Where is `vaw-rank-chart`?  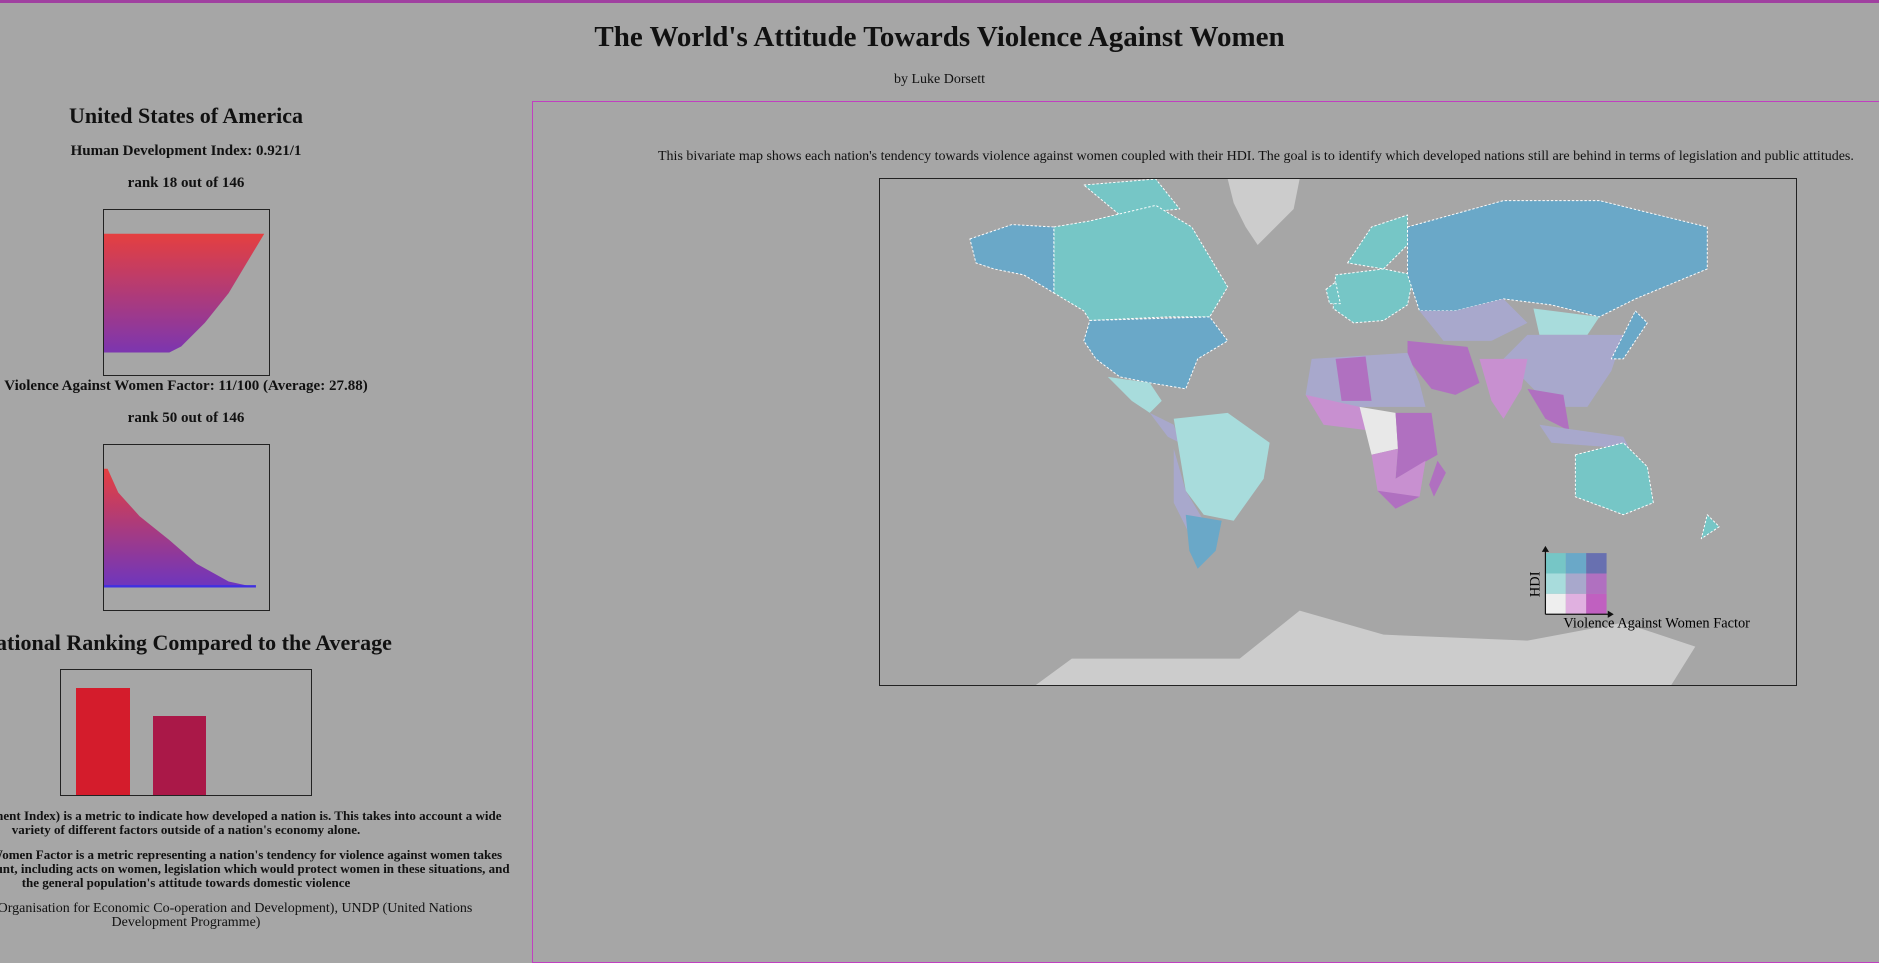
vaw-rank-chart is located at coordinates (186, 527).